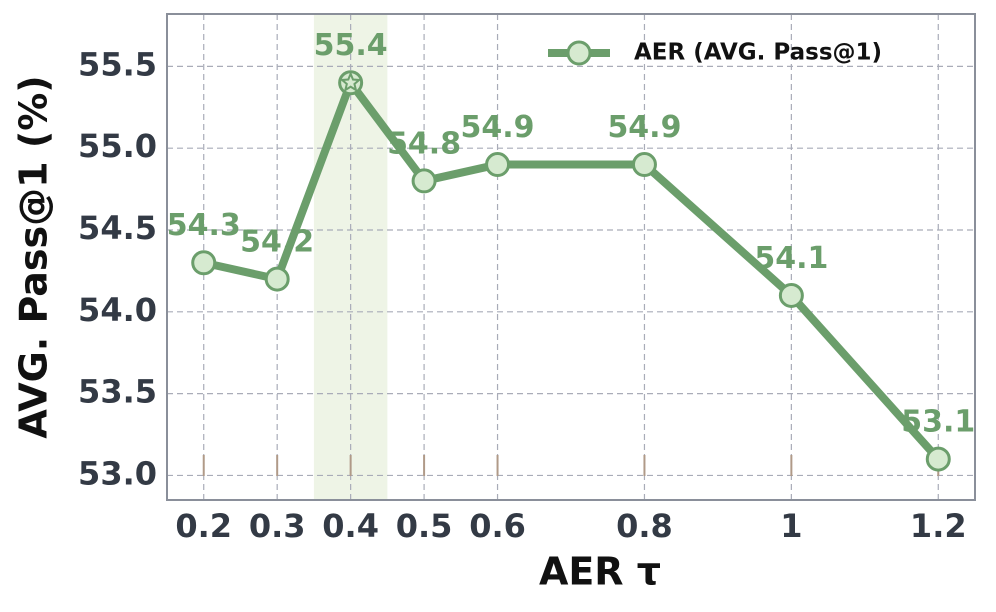 The width and height of the screenshot is (996, 612). Describe the element at coordinates (117, 310) in the screenshot. I see `y-tick-label: 54.0` at that location.